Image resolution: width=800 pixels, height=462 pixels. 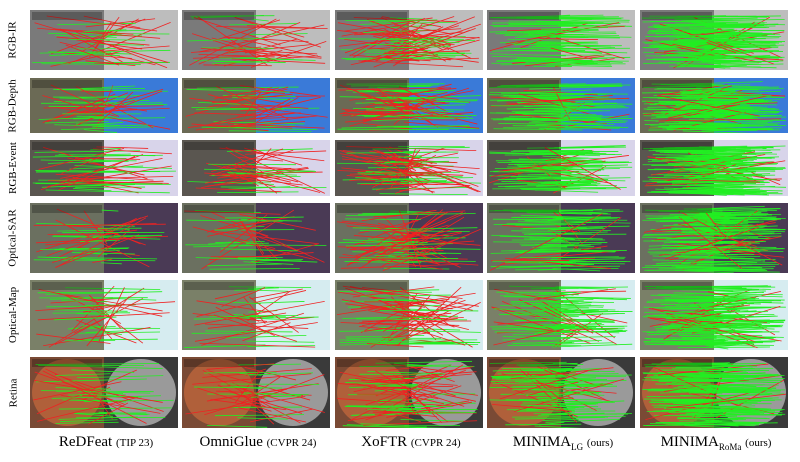 What do you see at coordinates (563, 443) in the screenshot?
I see `column-label: MINIMALG (ours)` at bounding box center [563, 443].